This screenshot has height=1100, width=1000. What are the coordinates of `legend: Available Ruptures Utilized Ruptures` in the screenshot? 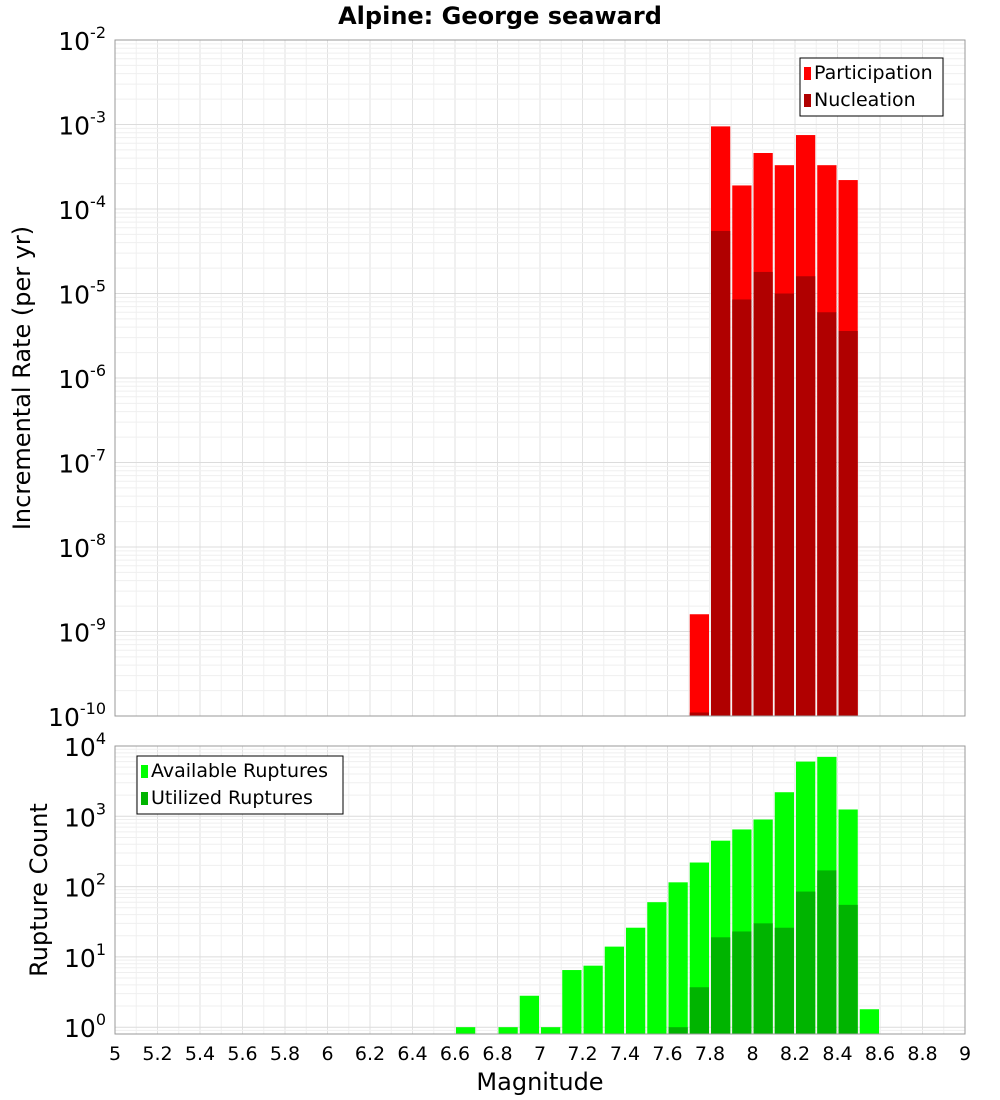 It's located at (240, 785).